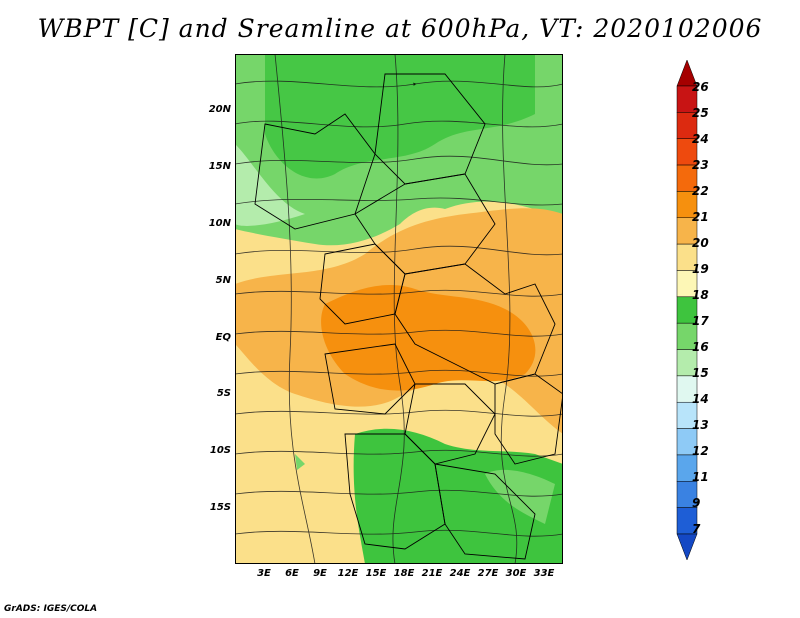 This screenshot has height=618, width=800. What do you see at coordinates (432, 573) in the screenshot?
I see `lon-label: 21E` at bounding box center [432, 573].